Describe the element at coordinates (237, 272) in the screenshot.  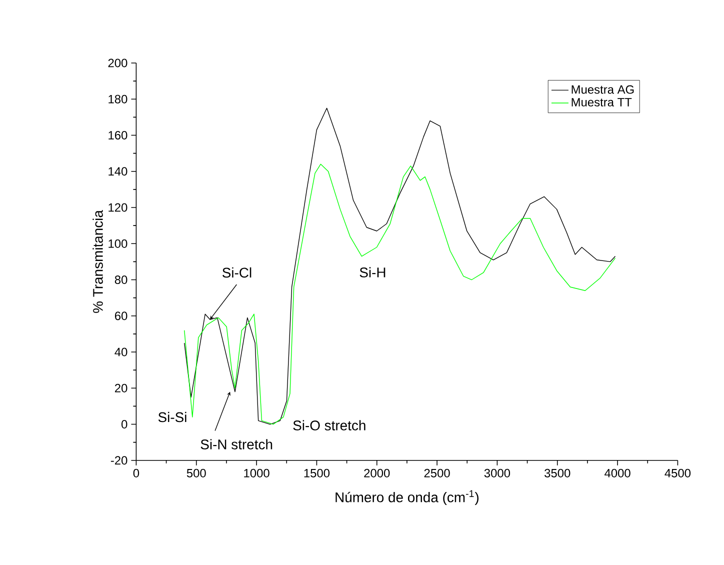
I see `annotation: Si-Cl` at that location.